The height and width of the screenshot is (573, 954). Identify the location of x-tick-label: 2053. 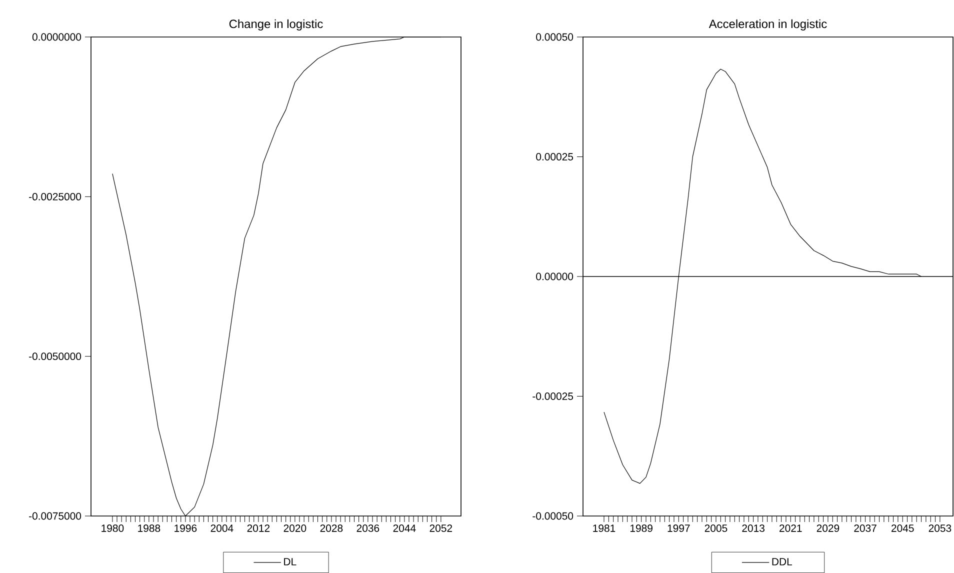
(940, 528).